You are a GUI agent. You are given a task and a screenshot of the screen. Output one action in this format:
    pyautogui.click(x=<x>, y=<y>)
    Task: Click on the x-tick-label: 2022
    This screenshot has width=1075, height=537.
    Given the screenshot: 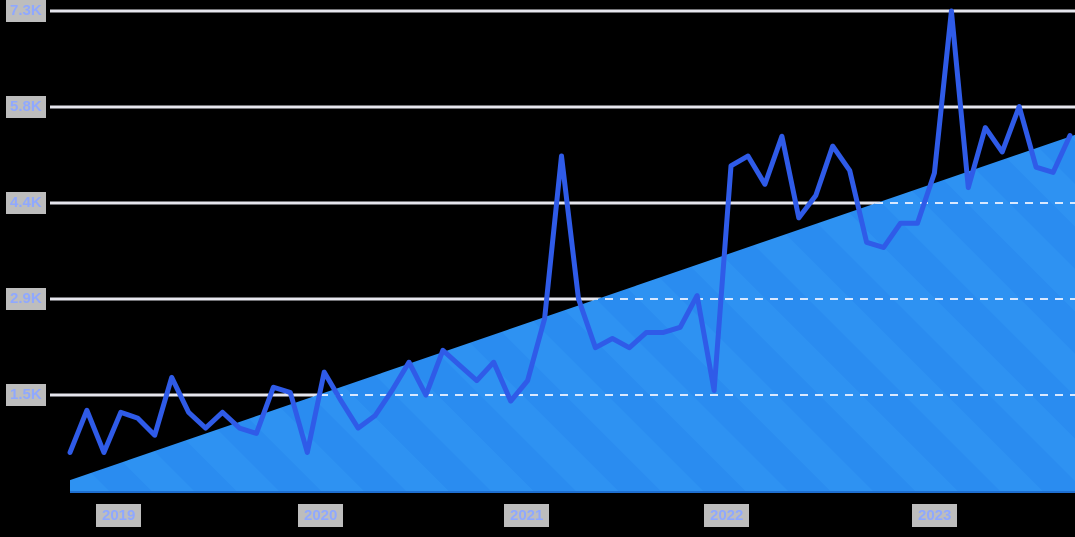 What is the action you would take?
    pyautogui.click(x=727, y=515)
    